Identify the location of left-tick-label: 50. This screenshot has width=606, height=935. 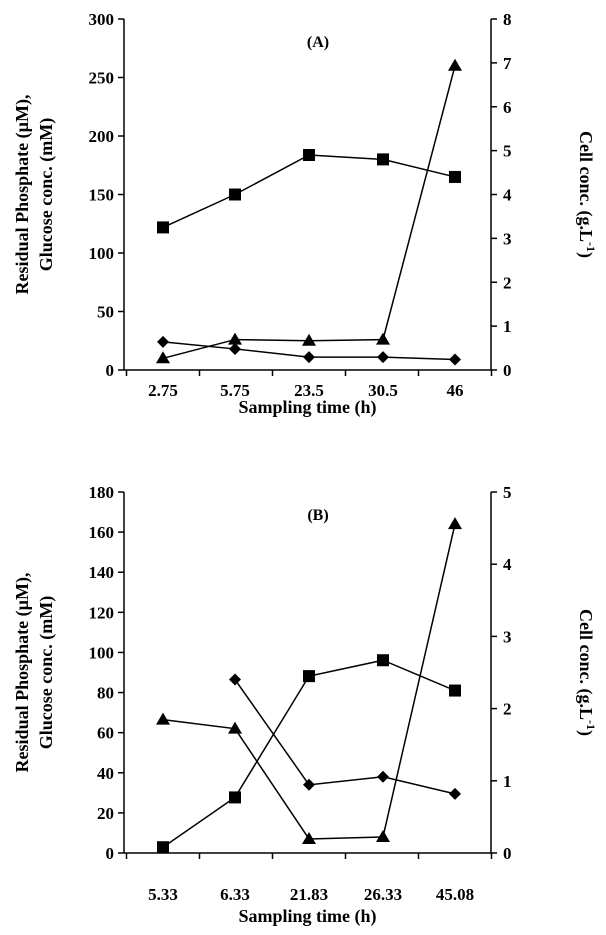
(105, 312).